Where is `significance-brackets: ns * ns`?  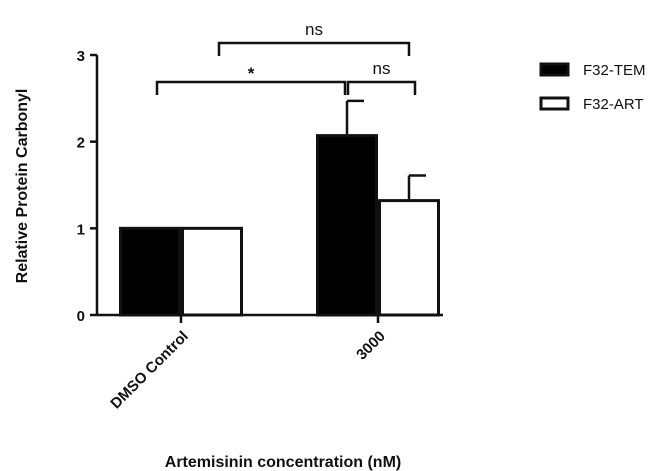 significance-brackets: ns * ns is located at coordinates (286, 57).